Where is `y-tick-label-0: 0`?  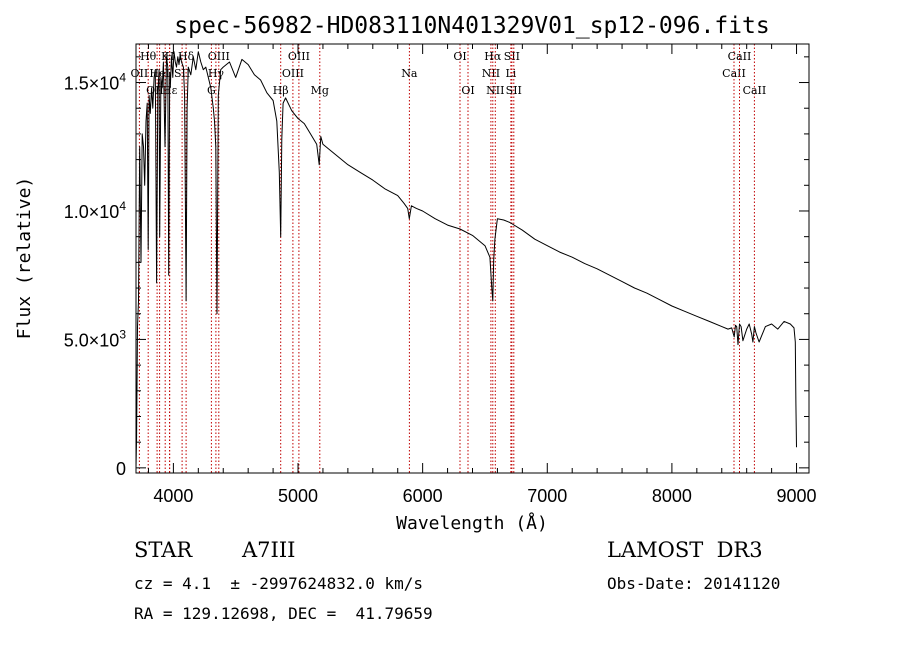
y-tick-label-0: 0 is located at coordinates (121, 469).